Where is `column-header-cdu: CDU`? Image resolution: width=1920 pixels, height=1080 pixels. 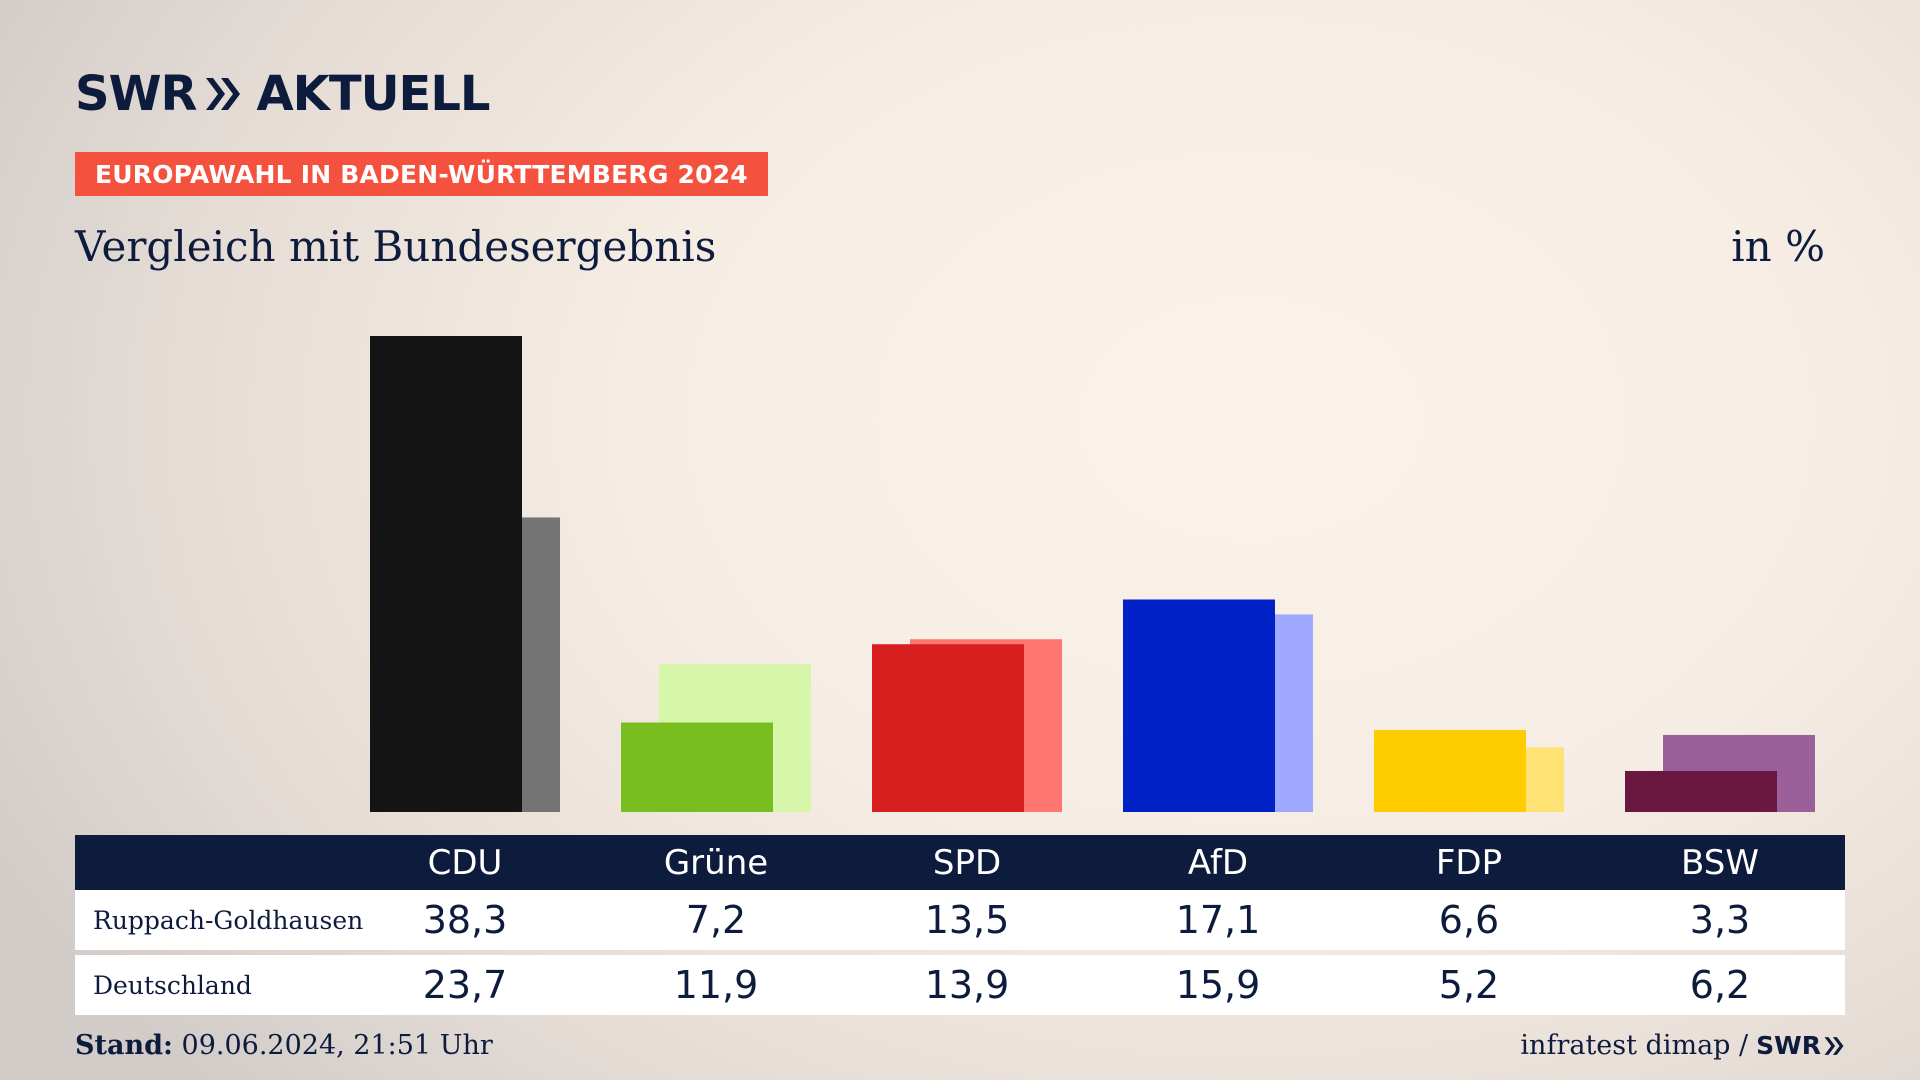
column-header-cdu: CDU is located at coordinates (465, 862).